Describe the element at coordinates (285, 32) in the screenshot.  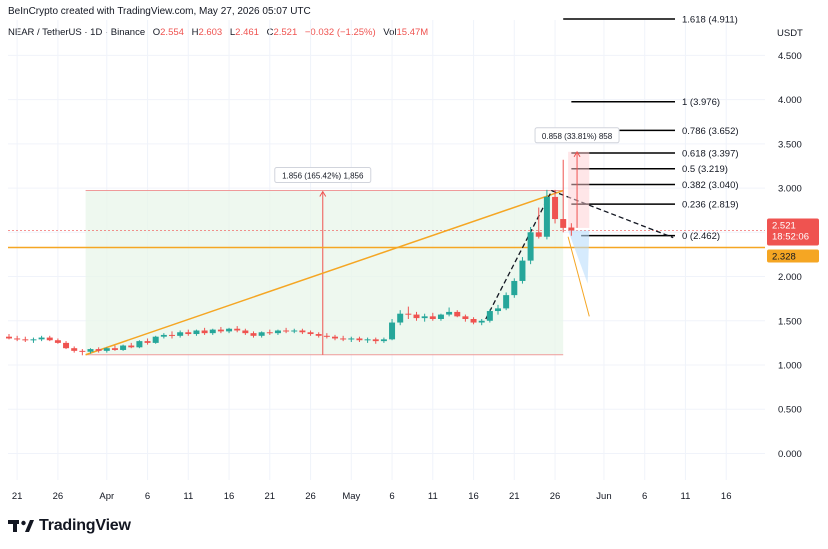
I see `close-value: 2.521` at that location.